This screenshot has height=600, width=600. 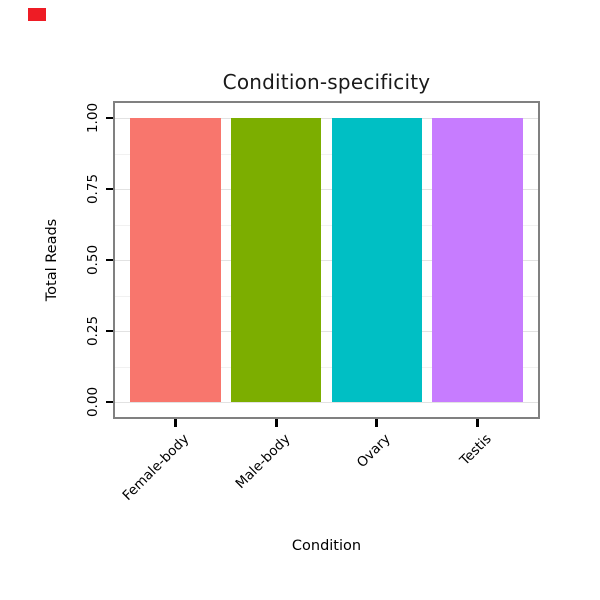 What do you see at coordinates (476, 450) in the screenshot?
I see `x-tick-label-text: Testis` at bounding box center [476, 450].